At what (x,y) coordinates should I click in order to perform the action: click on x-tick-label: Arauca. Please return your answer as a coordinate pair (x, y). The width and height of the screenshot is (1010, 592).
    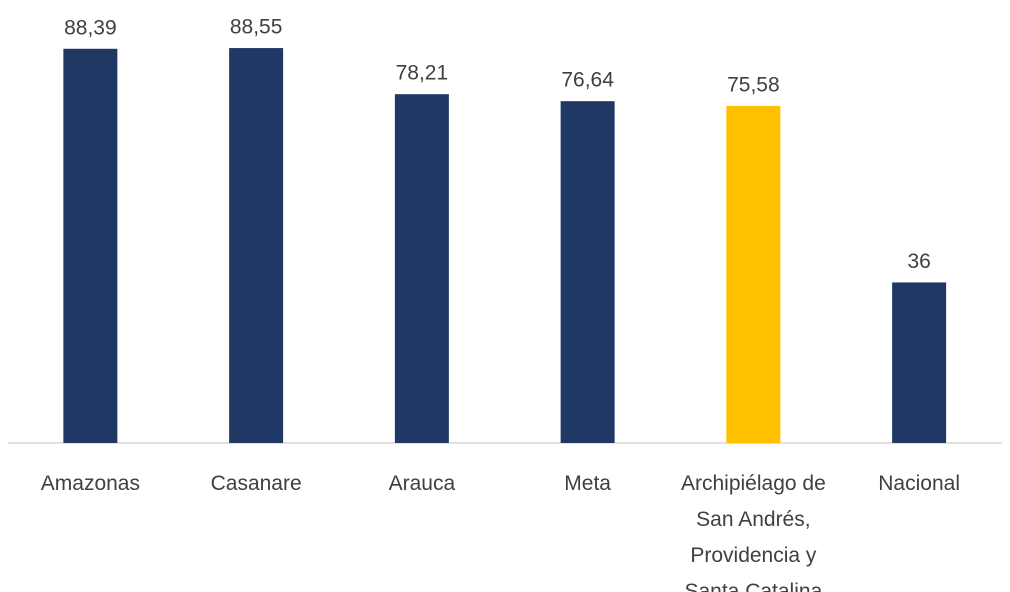
    Looking at the image, I should click on (422, 483).